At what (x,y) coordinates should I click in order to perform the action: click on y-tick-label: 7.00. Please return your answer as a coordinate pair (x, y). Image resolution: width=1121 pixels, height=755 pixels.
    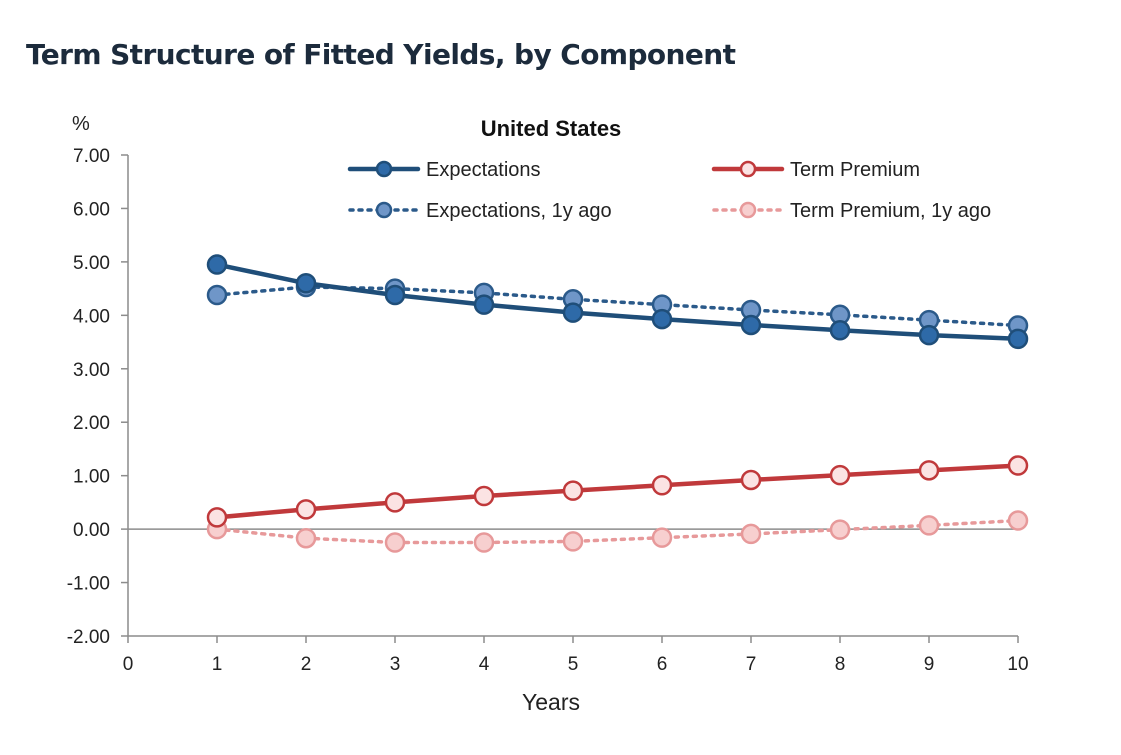
    Looking at the image, I should click on (91, 156).